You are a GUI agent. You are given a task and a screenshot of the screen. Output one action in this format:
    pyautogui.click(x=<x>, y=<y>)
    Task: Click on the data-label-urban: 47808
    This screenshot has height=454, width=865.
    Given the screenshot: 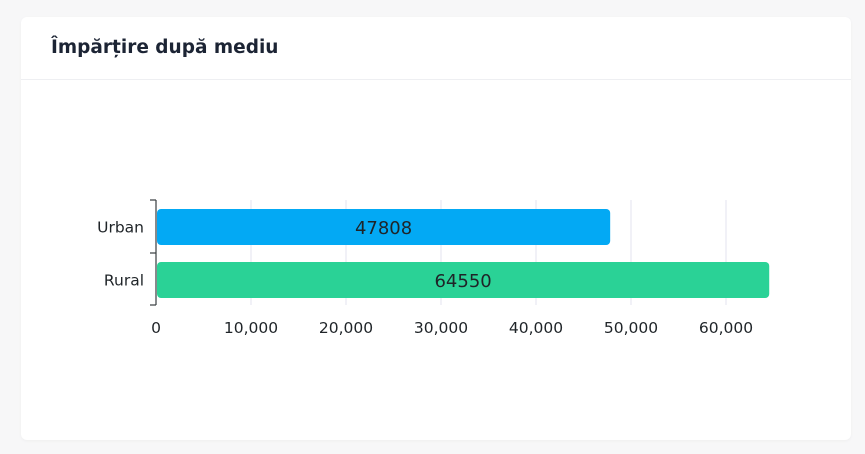 What is the action you would take?
    pyautogui.click(x=383, y=228)
    